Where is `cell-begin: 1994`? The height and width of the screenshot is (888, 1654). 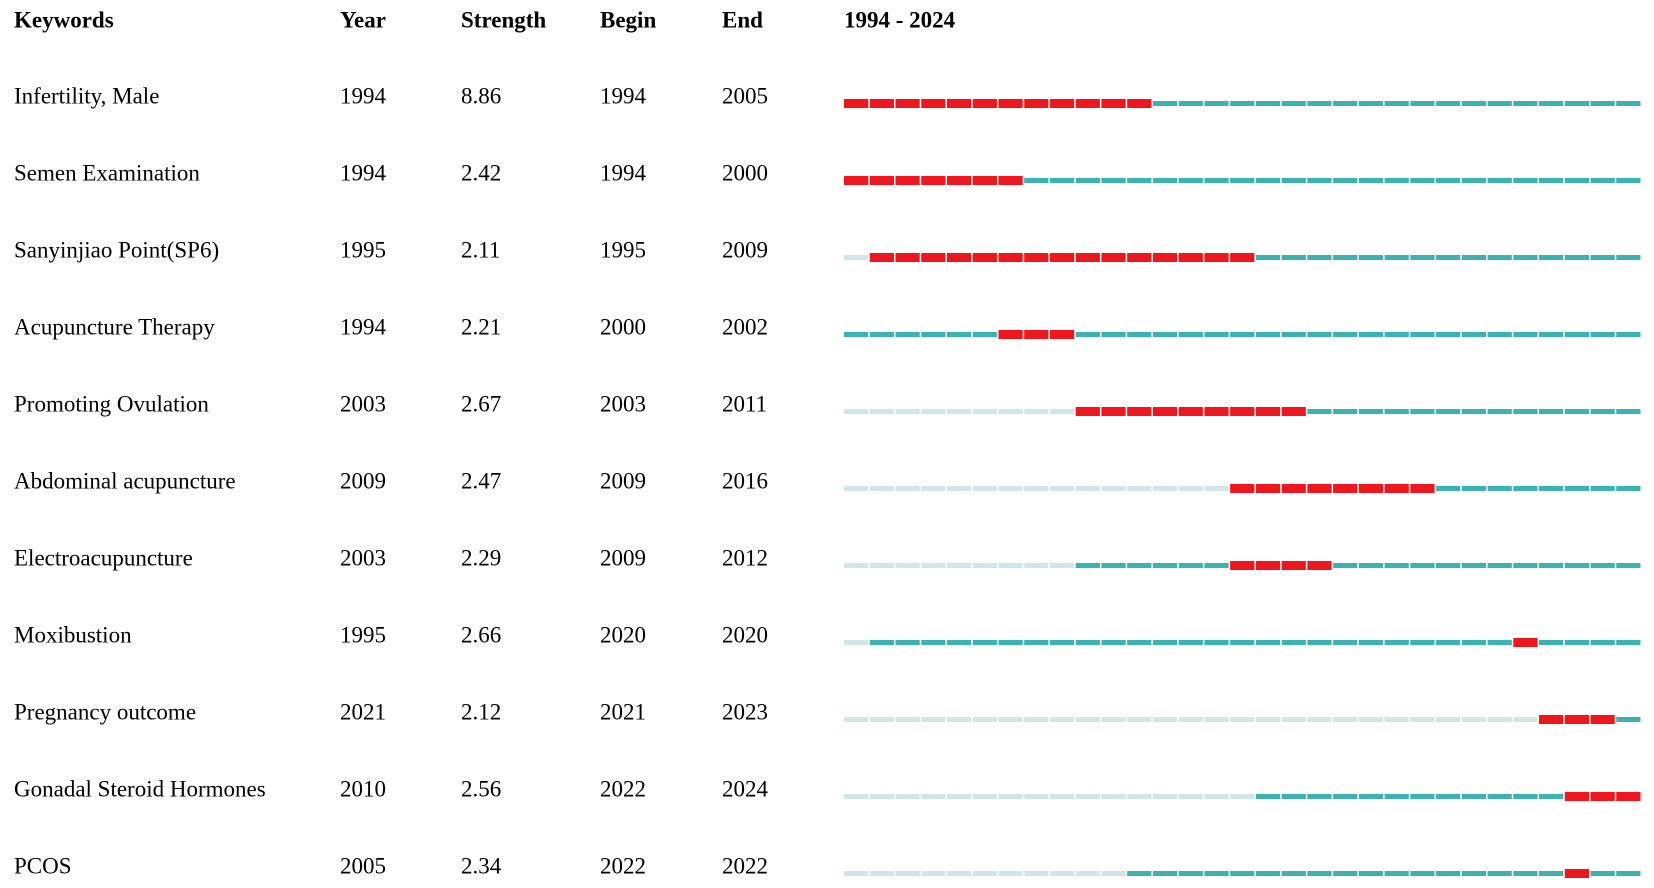
cell-begin: 1994 is located at coordinates (623, 95).